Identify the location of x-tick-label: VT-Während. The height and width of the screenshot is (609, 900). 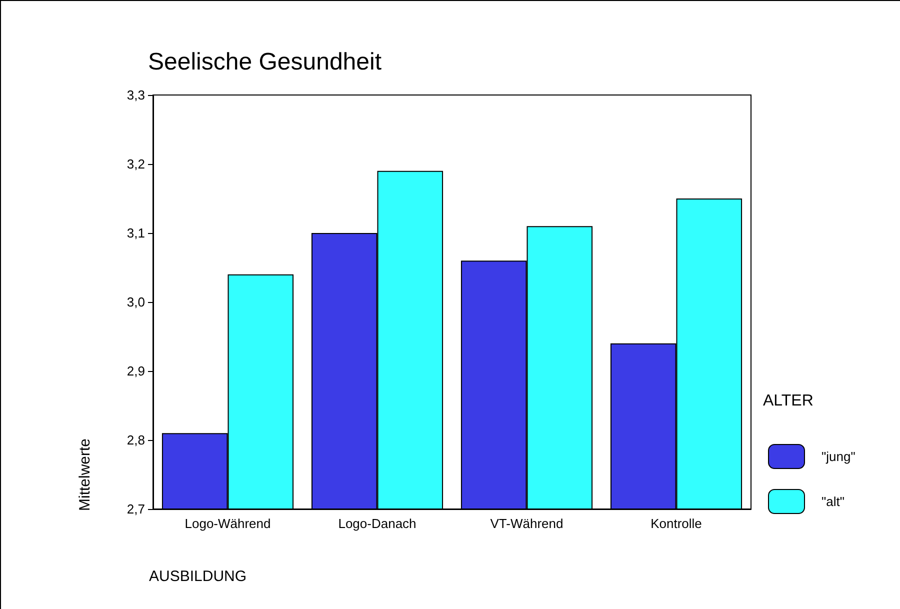
(527, 523).